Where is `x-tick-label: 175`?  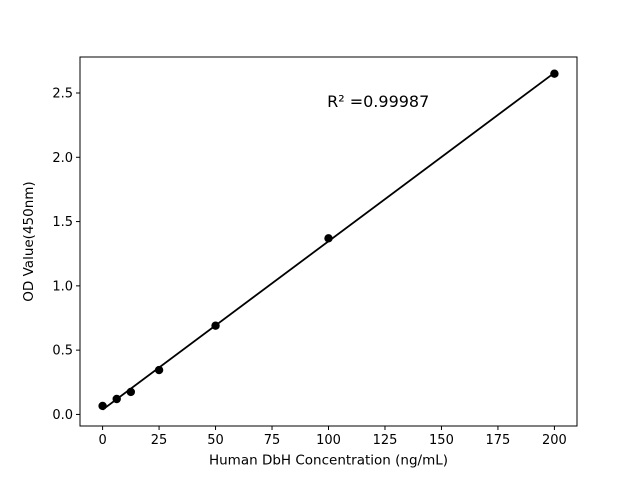
x-tick-label: 175 is located at coordinates (498, 440).